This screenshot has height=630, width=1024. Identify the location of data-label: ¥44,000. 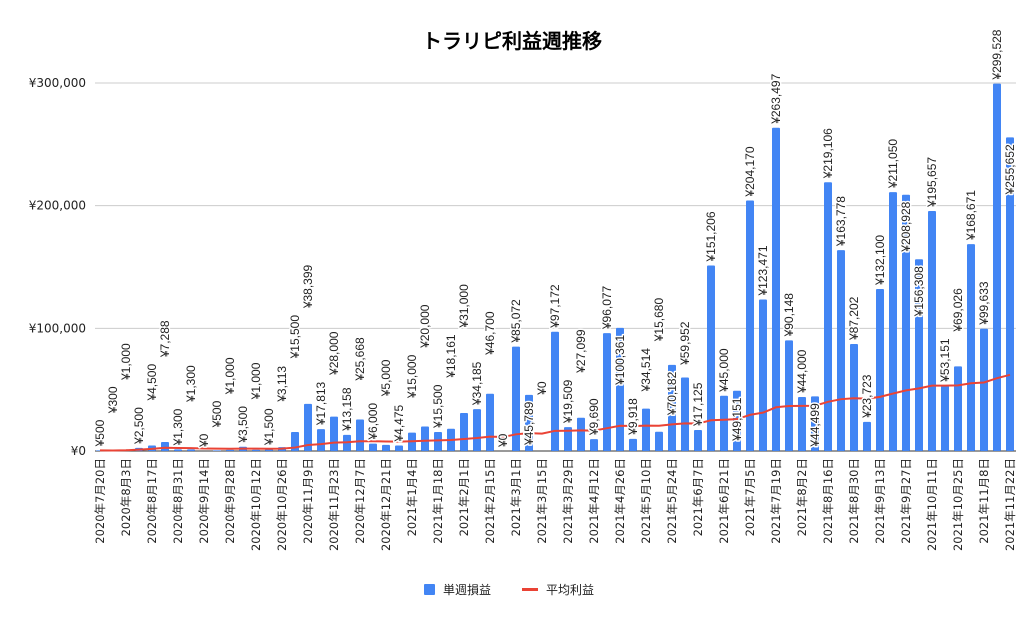
(802, 371).